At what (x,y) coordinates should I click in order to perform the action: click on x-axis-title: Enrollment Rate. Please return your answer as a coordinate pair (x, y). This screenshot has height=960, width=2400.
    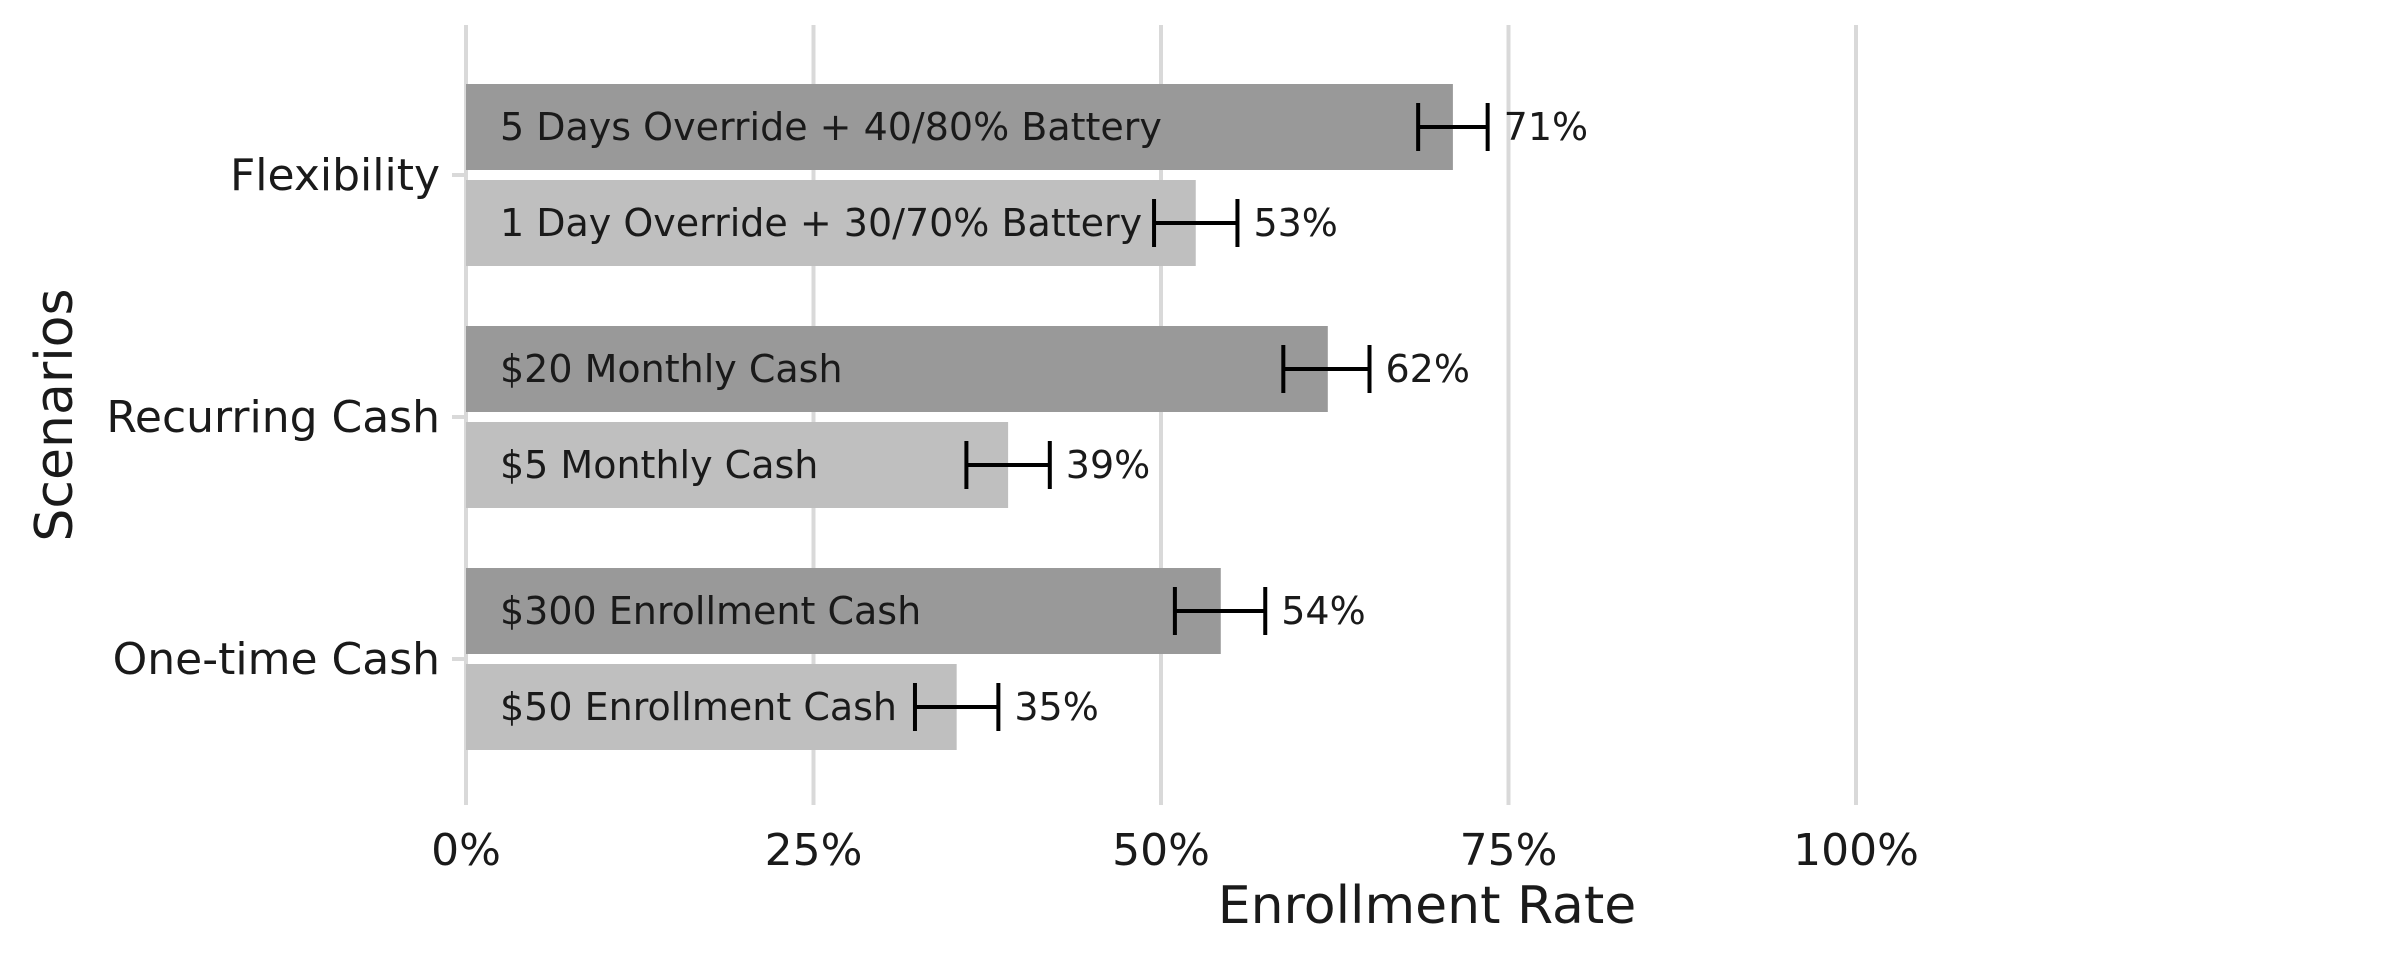
    Looking at the image, I should click on (1427, 906).